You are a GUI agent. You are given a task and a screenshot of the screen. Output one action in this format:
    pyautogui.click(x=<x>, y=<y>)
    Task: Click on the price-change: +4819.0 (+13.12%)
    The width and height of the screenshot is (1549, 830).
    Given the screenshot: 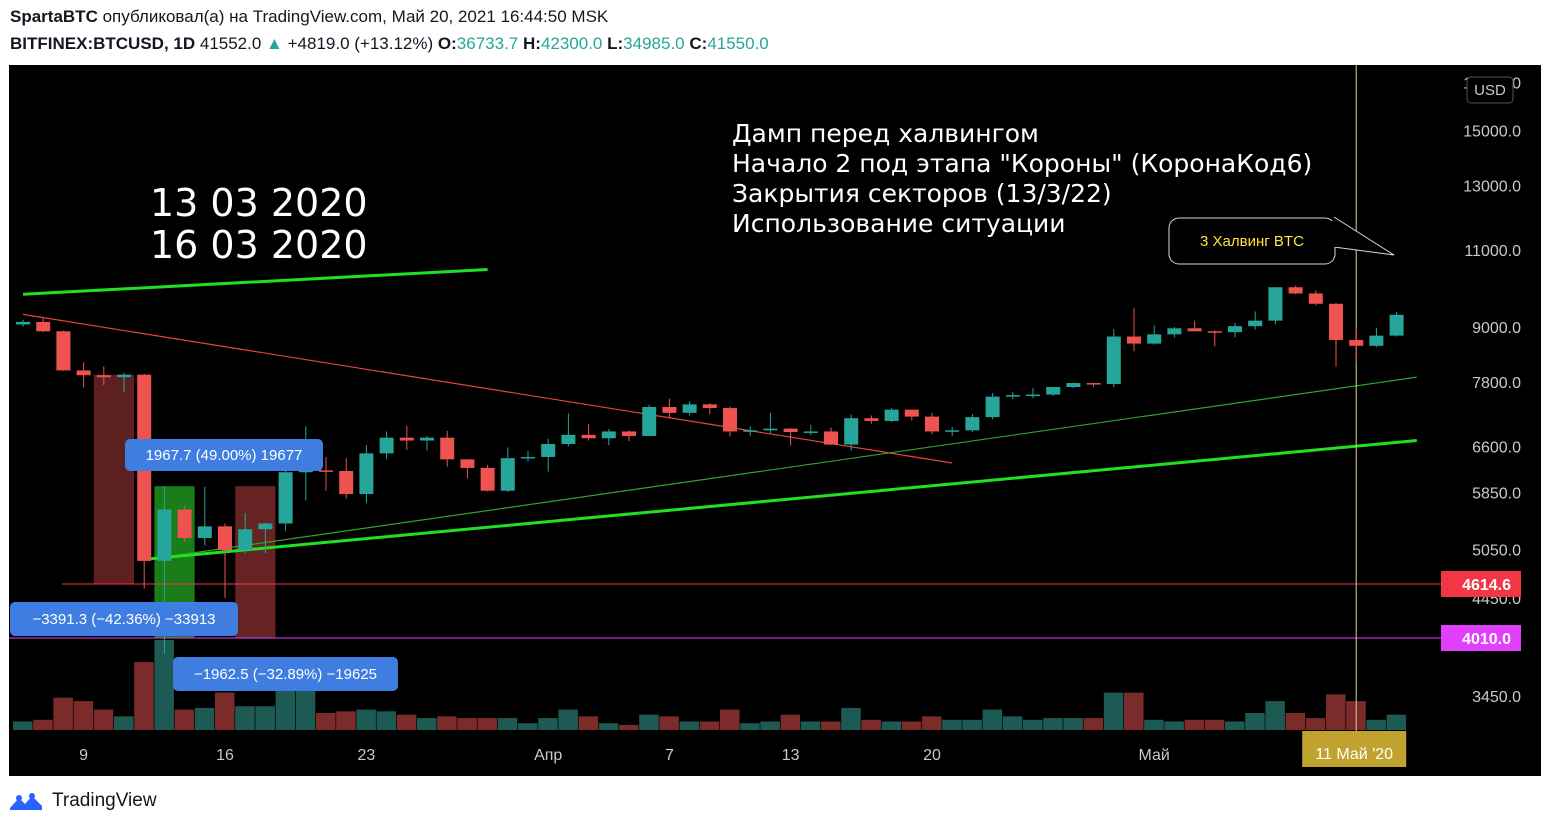 What is the action you would take?
    pyautogui.click(x=360, y=43)
    